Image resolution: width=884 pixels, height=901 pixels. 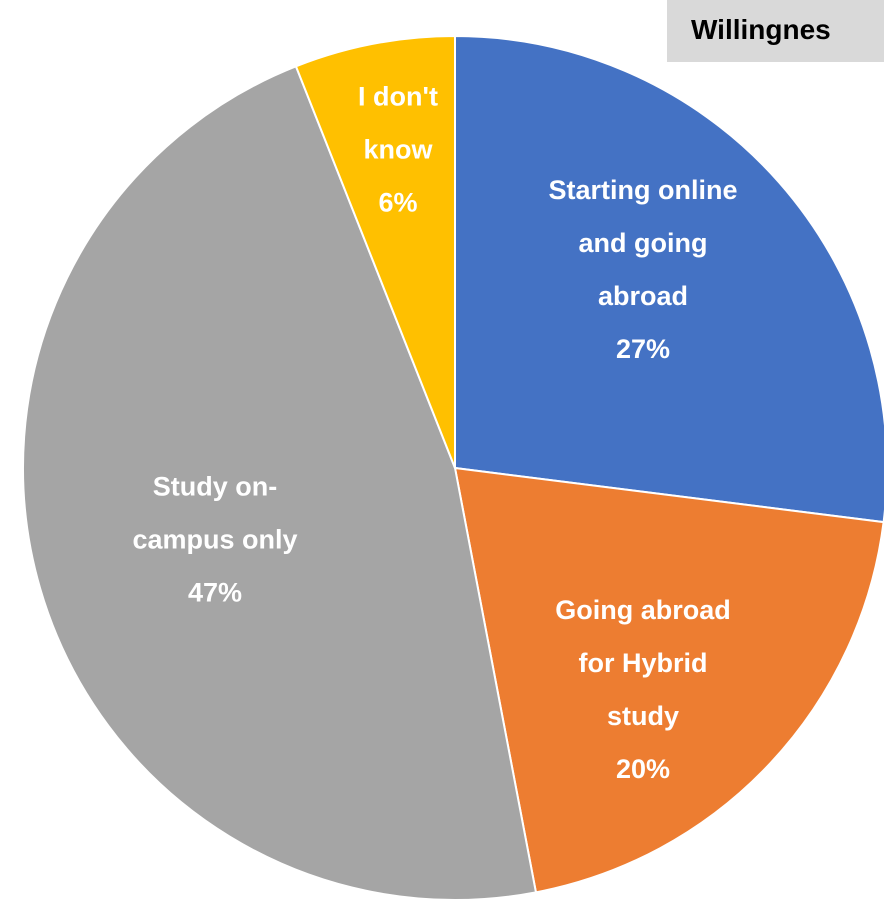 What do you see at coordinates (398, 123) in the screenshot?
I see `category-label: I don't know` at bounding box center [398, 123].